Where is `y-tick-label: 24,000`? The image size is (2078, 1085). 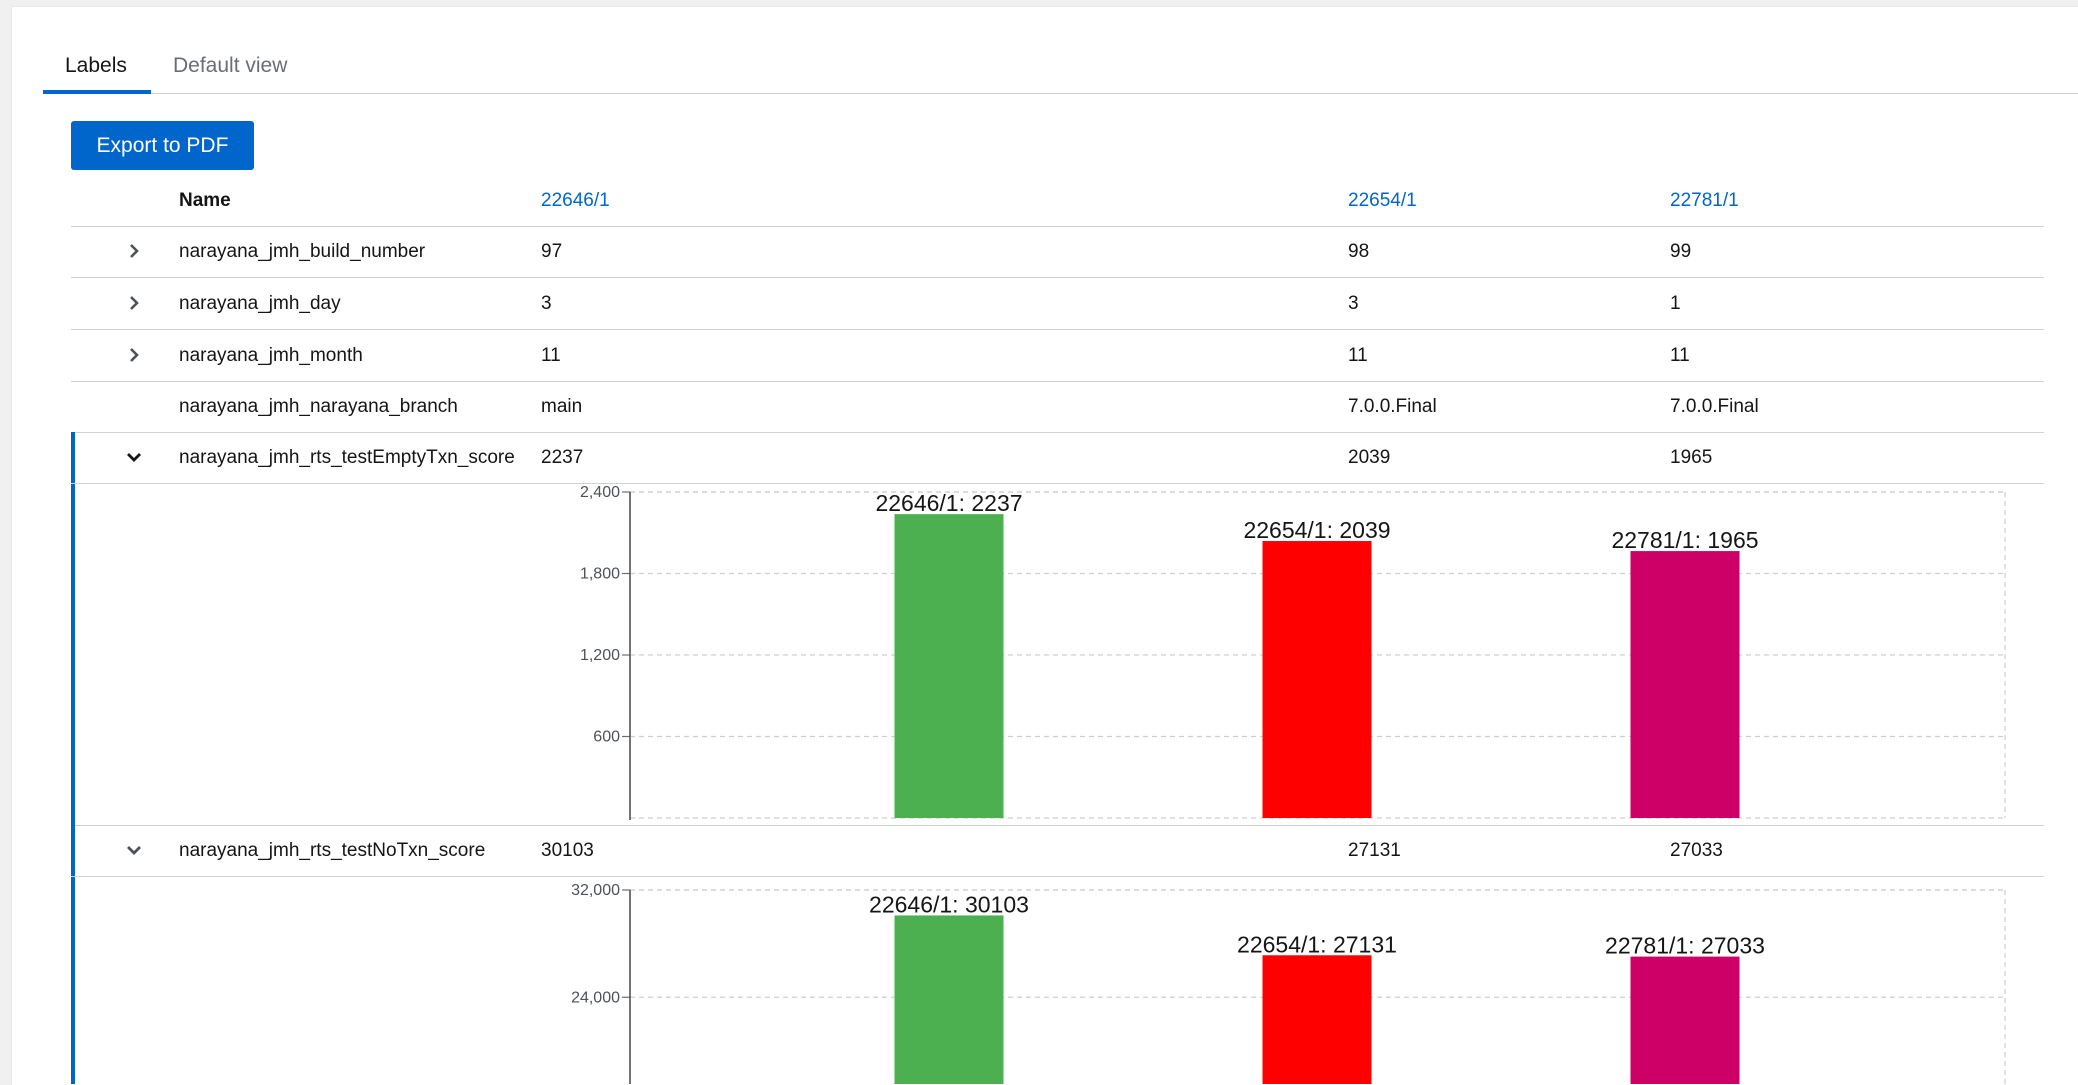 y-tick-label: 24,000 is located at coordinates (595, 997).